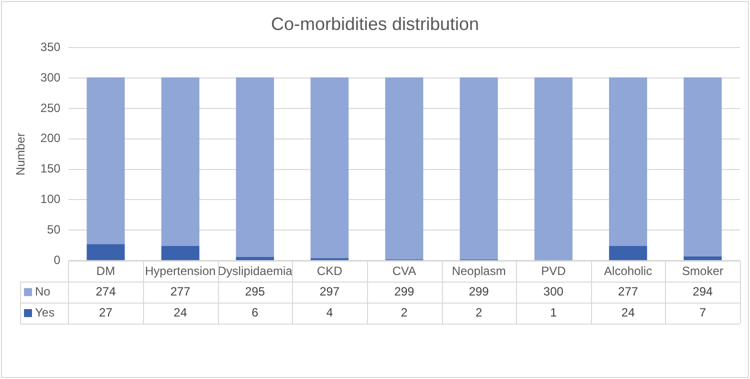 The height and width of the screenshot is (379, 750). Describe the element at coordinates (57, 259) in the screenshot. I see `y-tick-label: 0` at that location.